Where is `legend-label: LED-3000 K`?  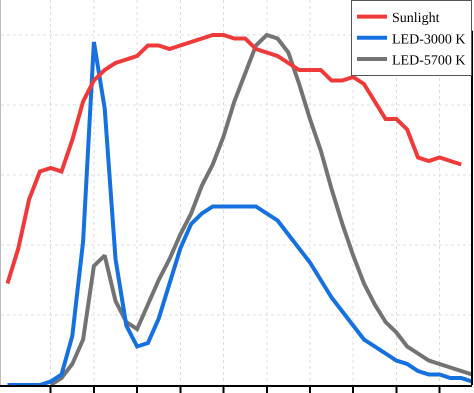
legend-label: LED-3000 K is located at coordinates (429, 40).